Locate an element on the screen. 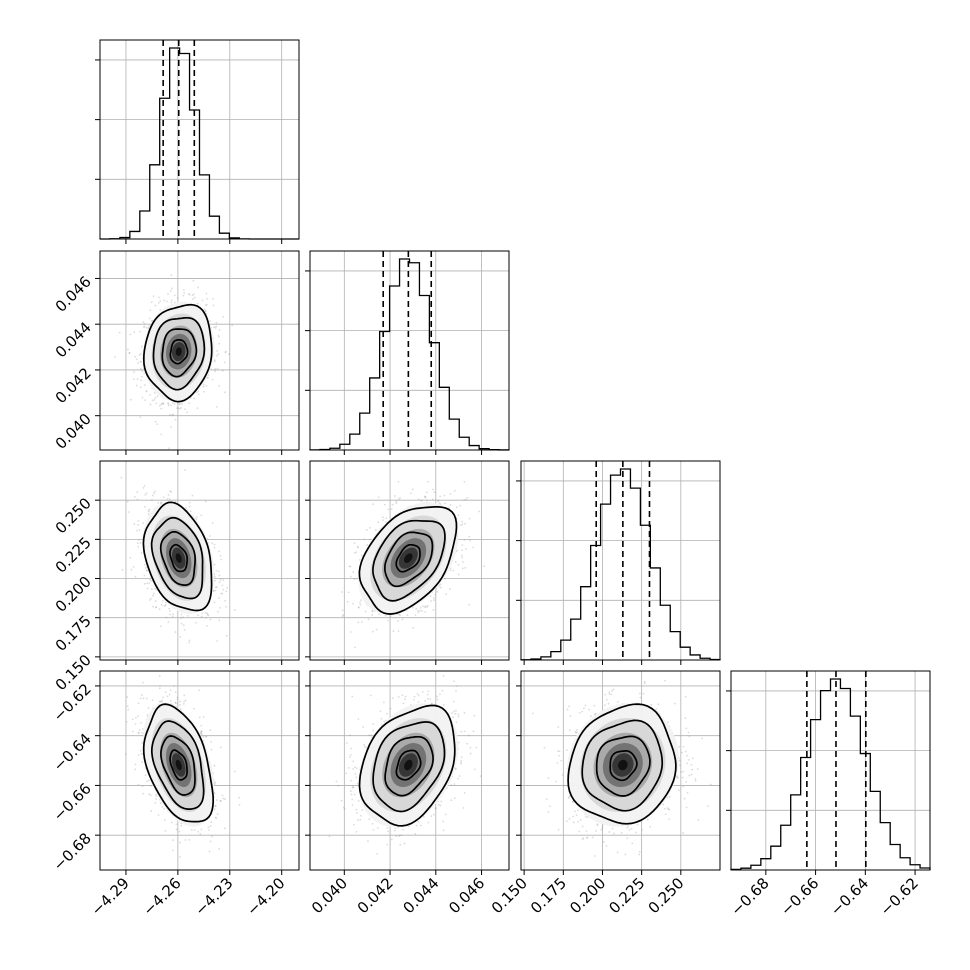 This screenshot has height=970, width=970. density-shade is located at coordinates (178, 558).